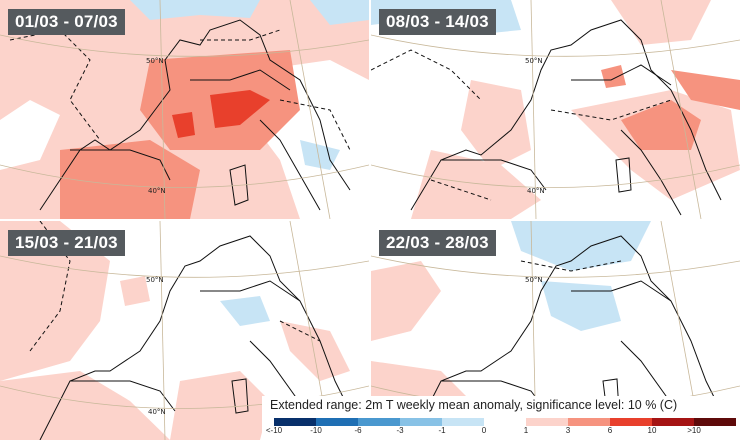 The height and width of the screenshot is (440, 740). I want to click on period-label: 15/03 - 21/03, so click(66, 243).